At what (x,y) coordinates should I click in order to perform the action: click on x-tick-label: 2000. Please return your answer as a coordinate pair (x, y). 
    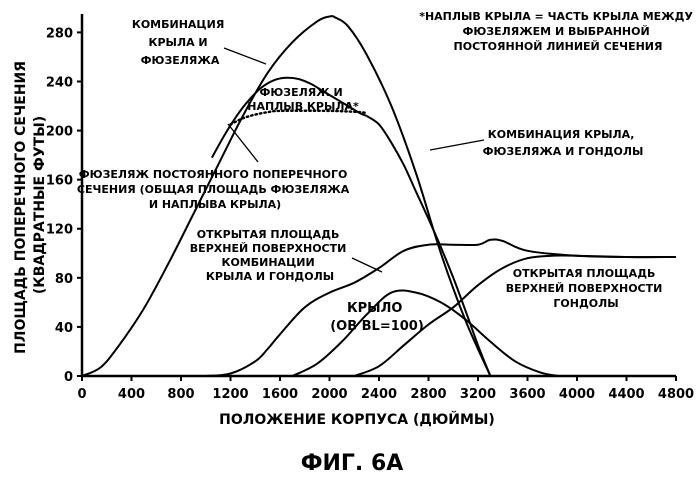
    Looking at the image, I should click on (329, 394).